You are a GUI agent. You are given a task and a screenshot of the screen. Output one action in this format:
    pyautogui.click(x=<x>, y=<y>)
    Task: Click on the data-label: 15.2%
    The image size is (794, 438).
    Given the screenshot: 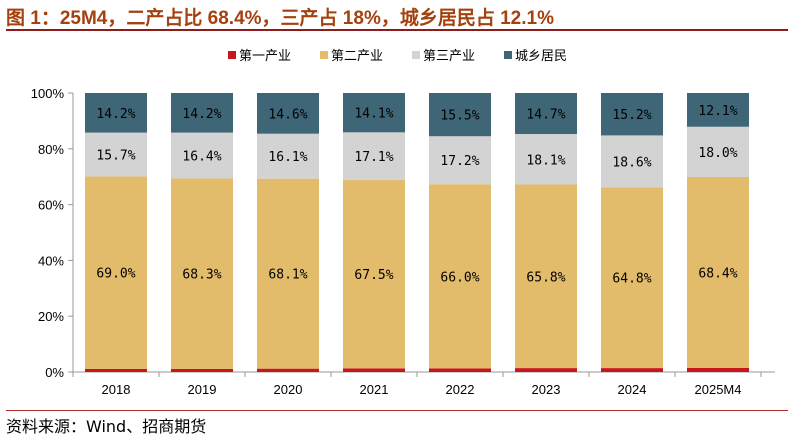 What is the action you would take?
    pyautogui.click(x=631, y=115)
    